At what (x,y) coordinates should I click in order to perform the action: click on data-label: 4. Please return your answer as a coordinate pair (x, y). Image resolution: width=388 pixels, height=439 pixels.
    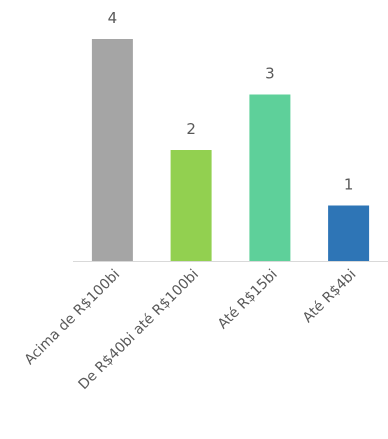
    Looking at the image, I should click on (113, 18).